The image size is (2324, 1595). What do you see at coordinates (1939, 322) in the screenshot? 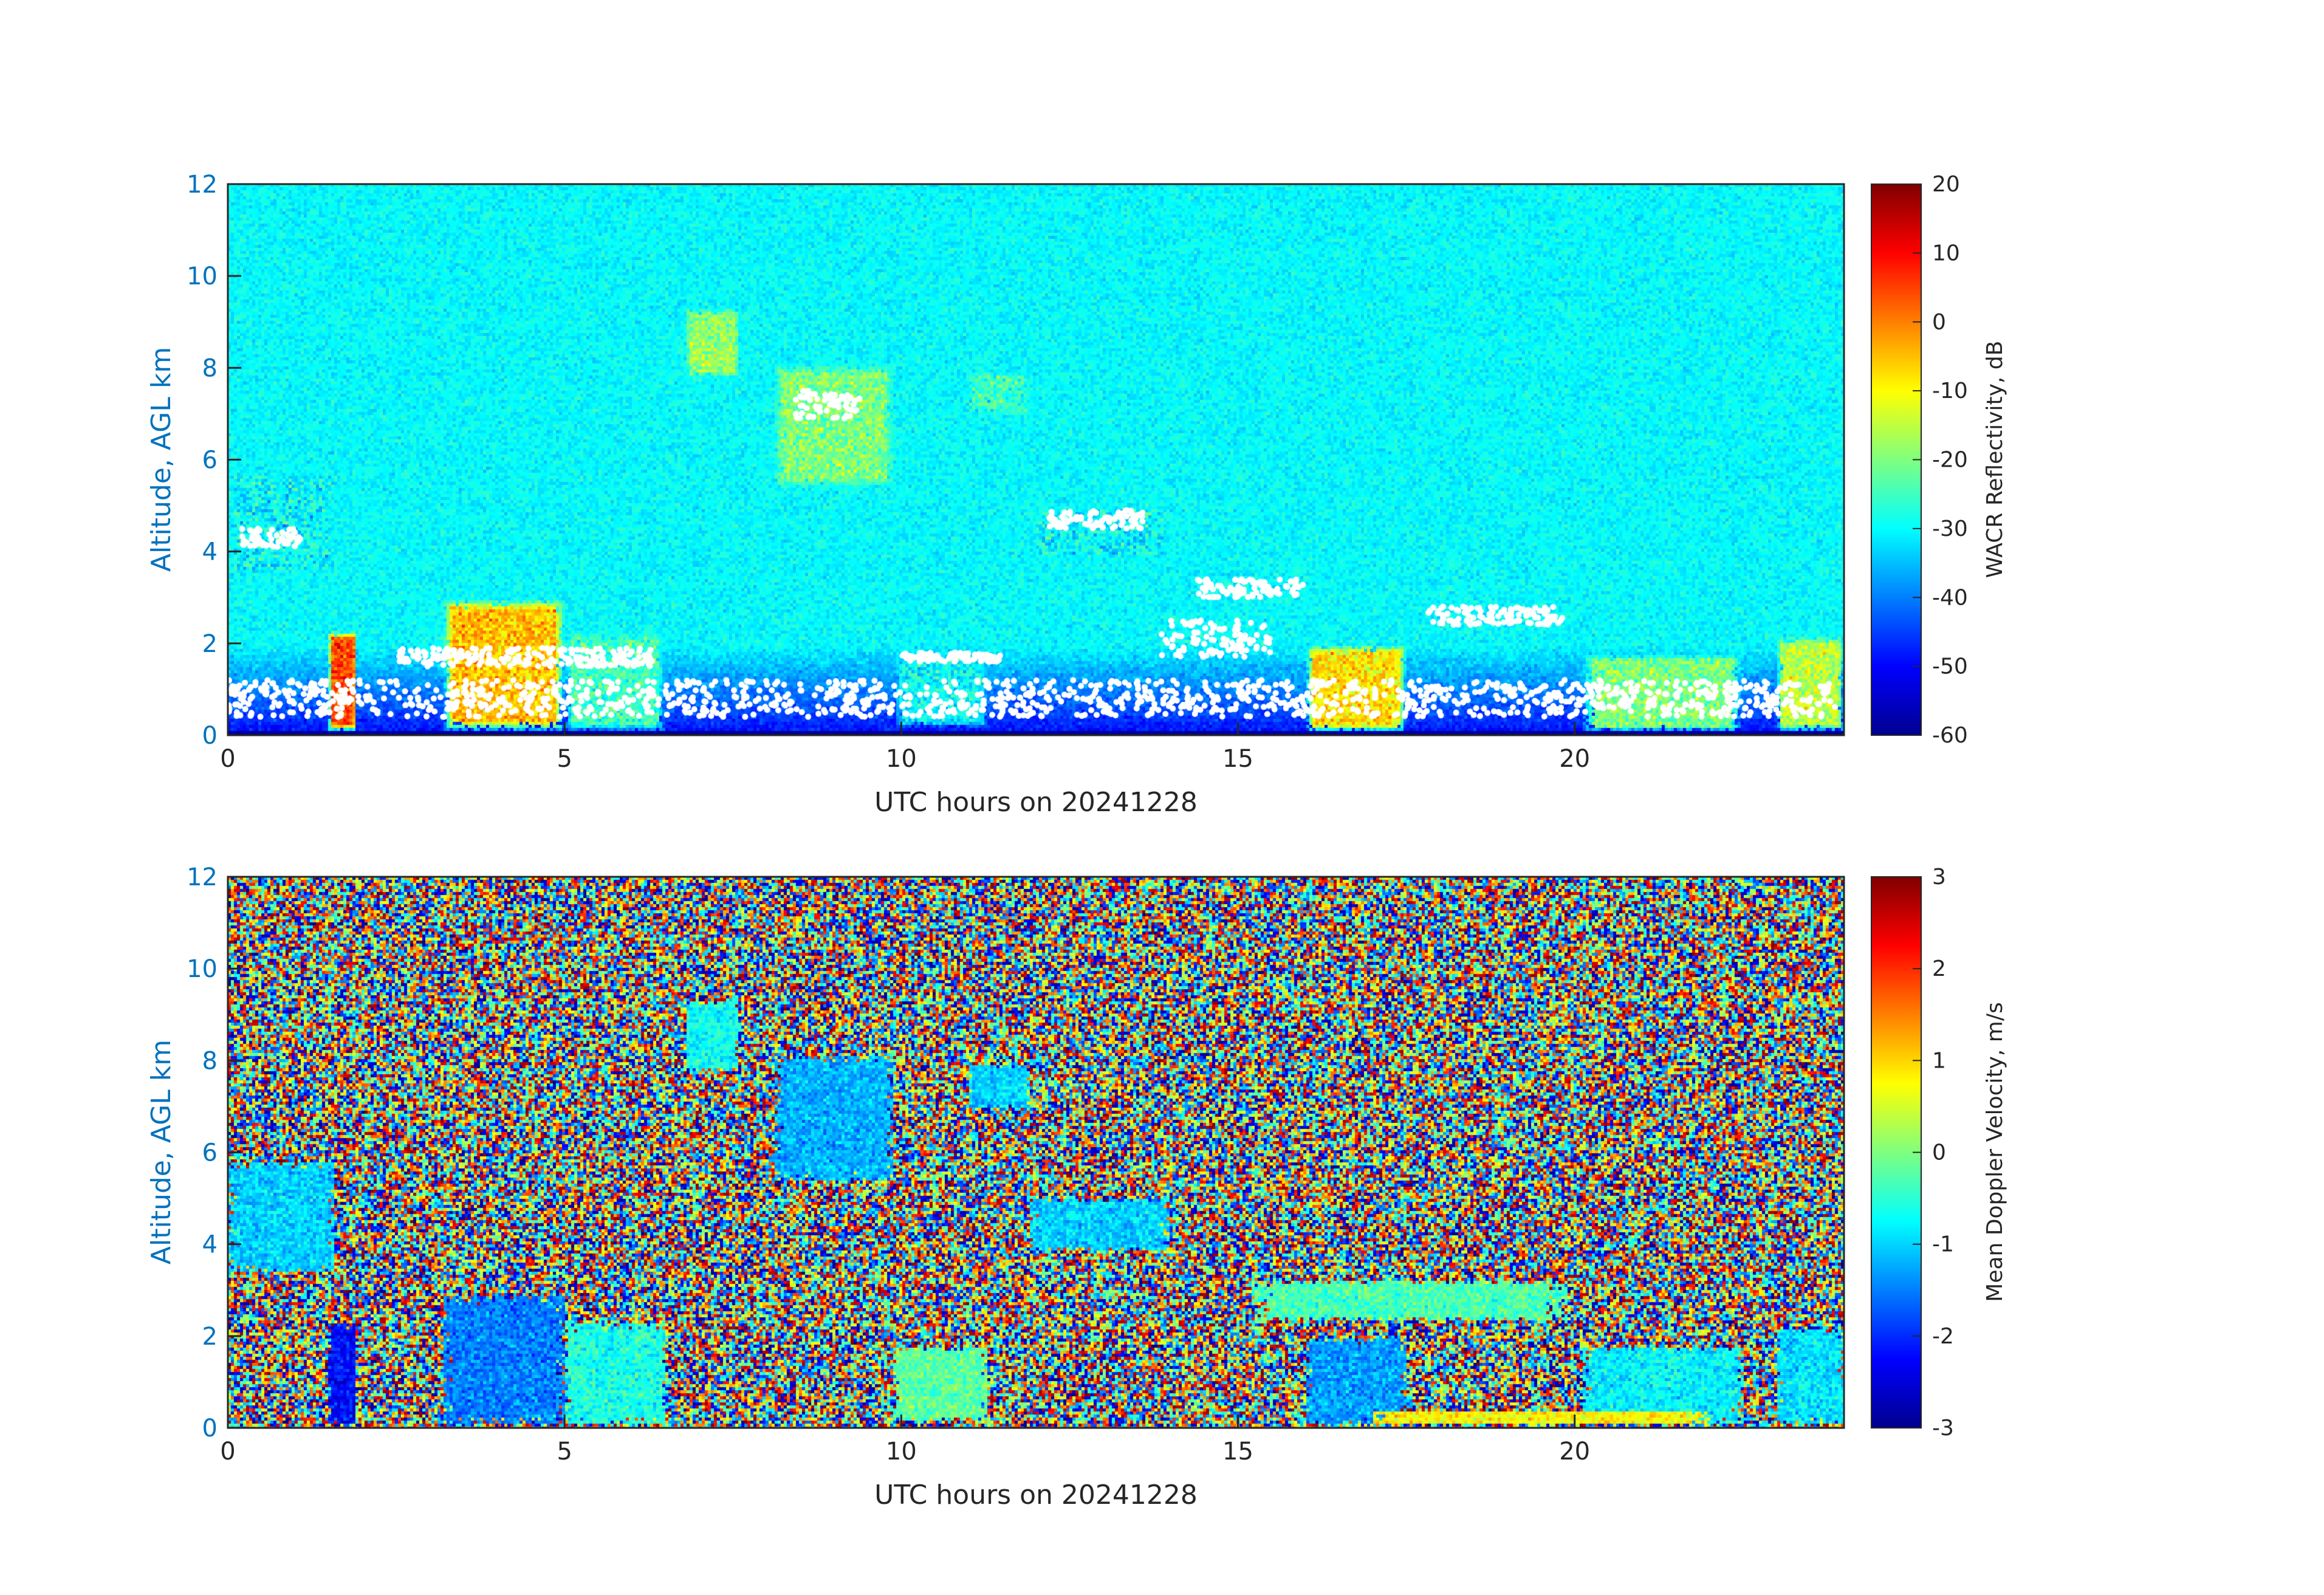
I see `reflectivity-colorbar-tick-label: 0` at bounding box center [1939, 322].